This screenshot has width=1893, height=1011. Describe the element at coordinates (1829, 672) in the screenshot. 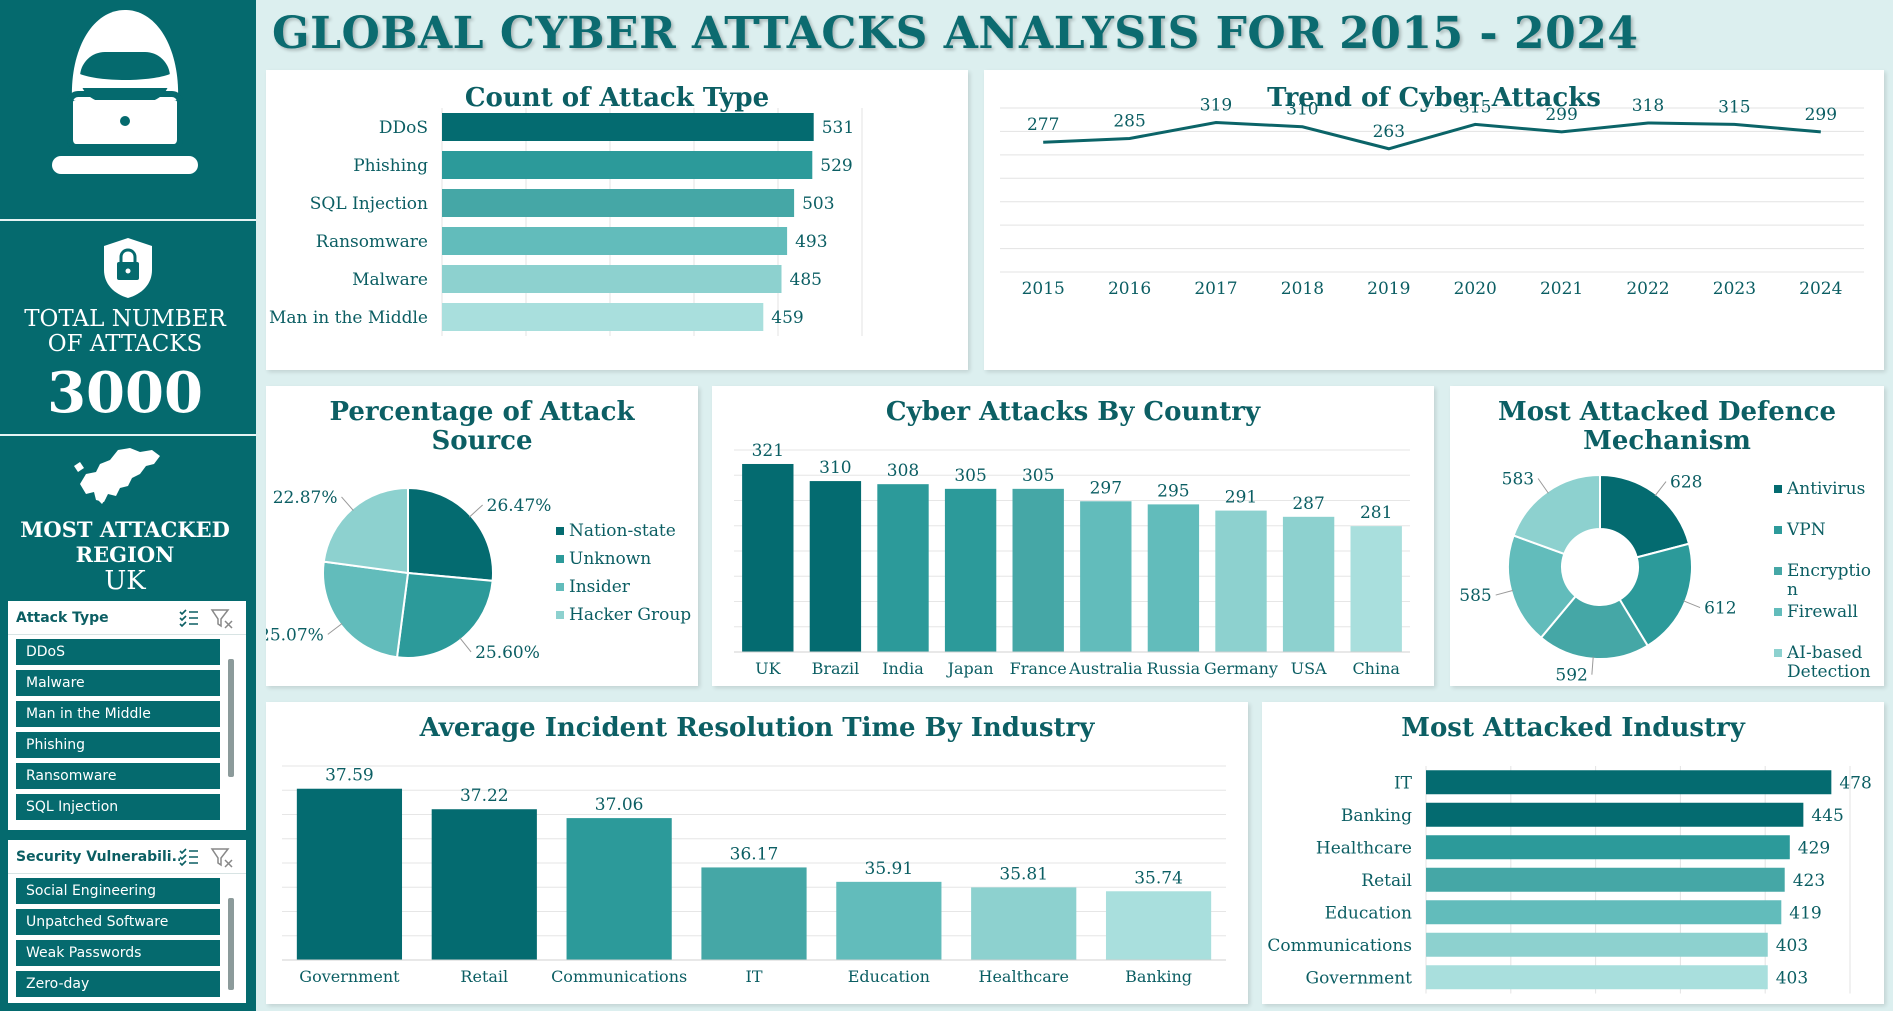

I see `legend-label: Detection` at that location.